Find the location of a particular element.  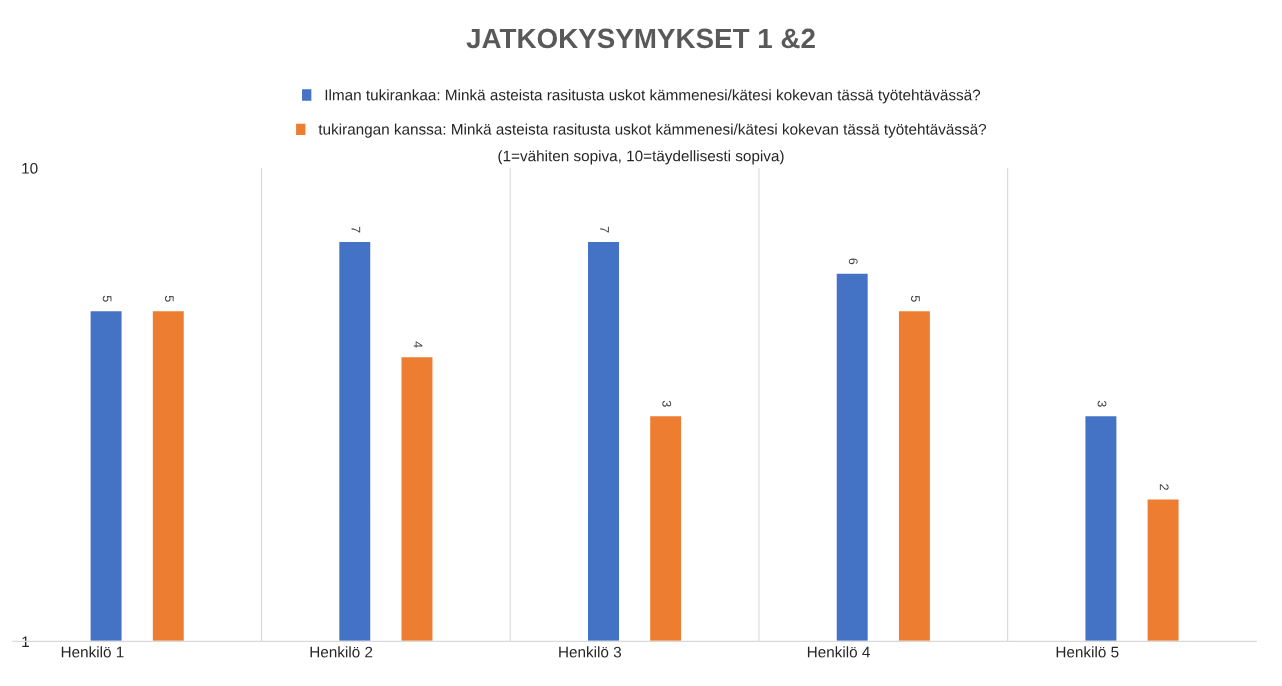

chart-subtitle: (1=vähiten sopiva, 10=täydellisesti sopiva) is located at coordinates (641, 157).